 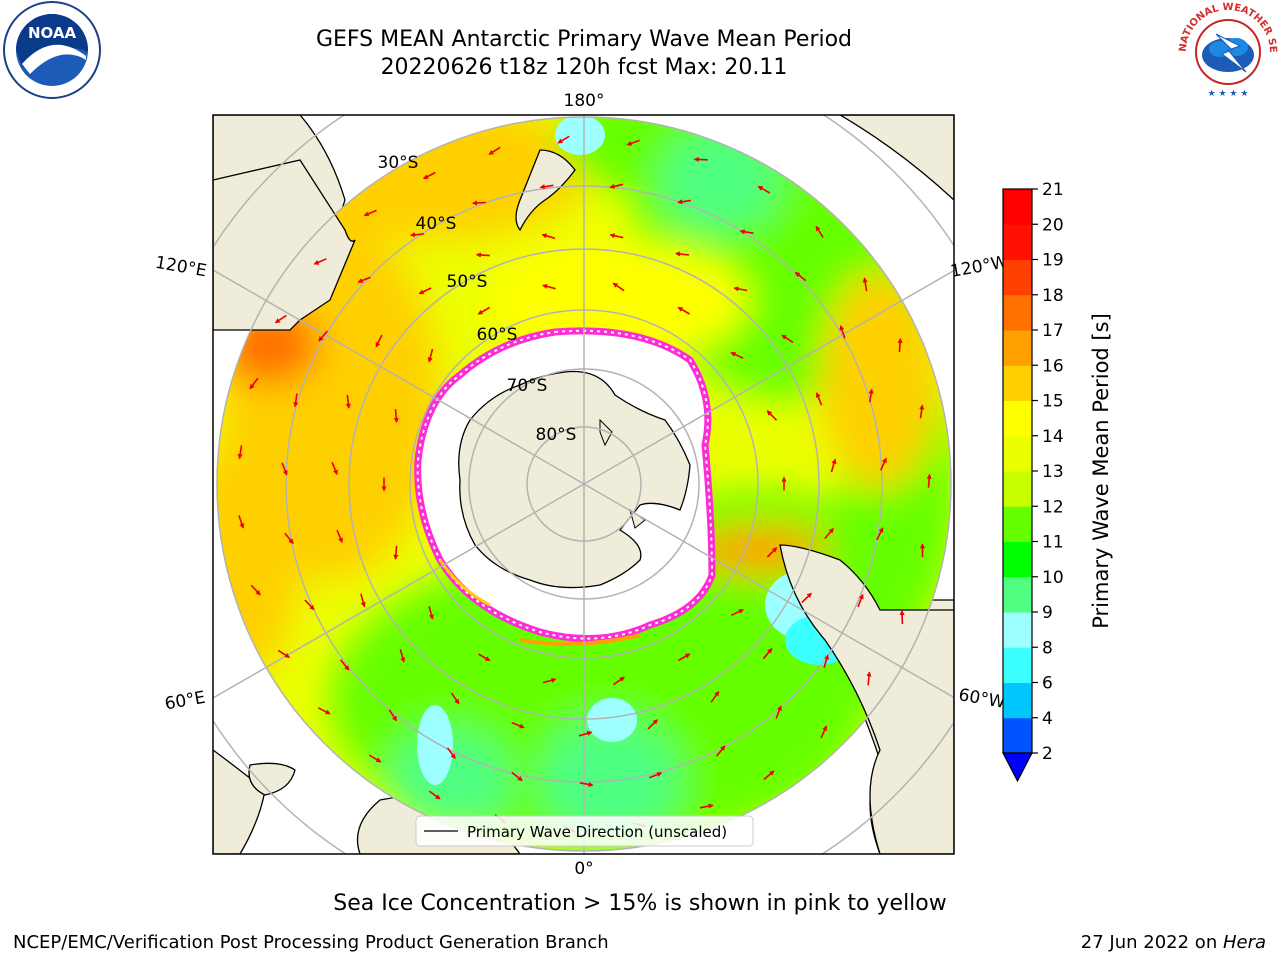 I want to click on colorbar-tick-label: 8, so click(x=1047, y=648).